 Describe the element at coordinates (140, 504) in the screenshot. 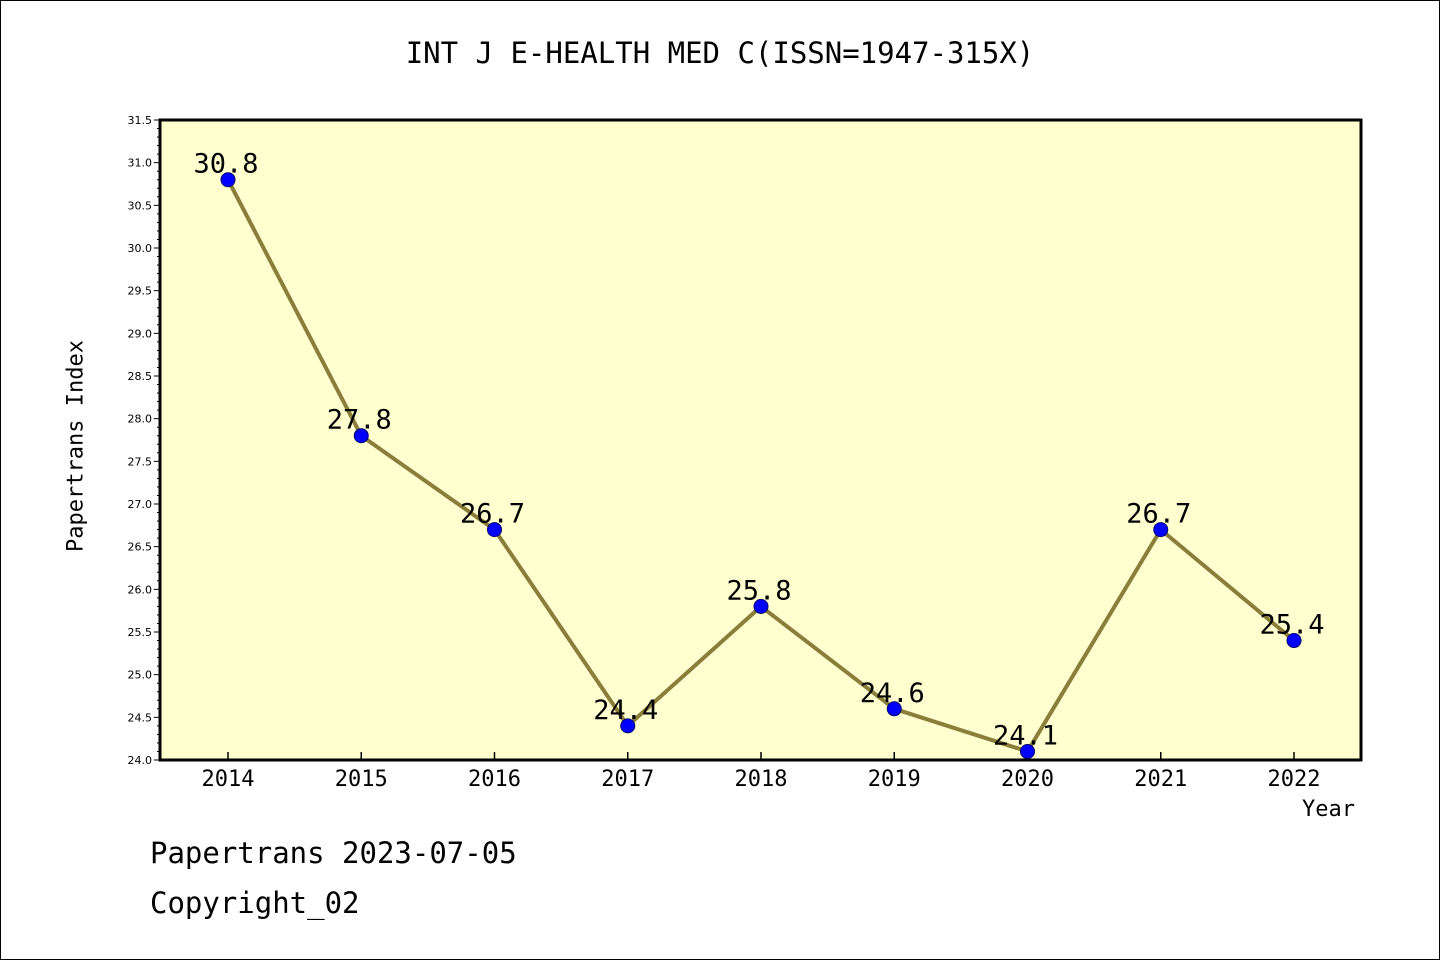

I see `y-tick-label: 27.0` at that location.